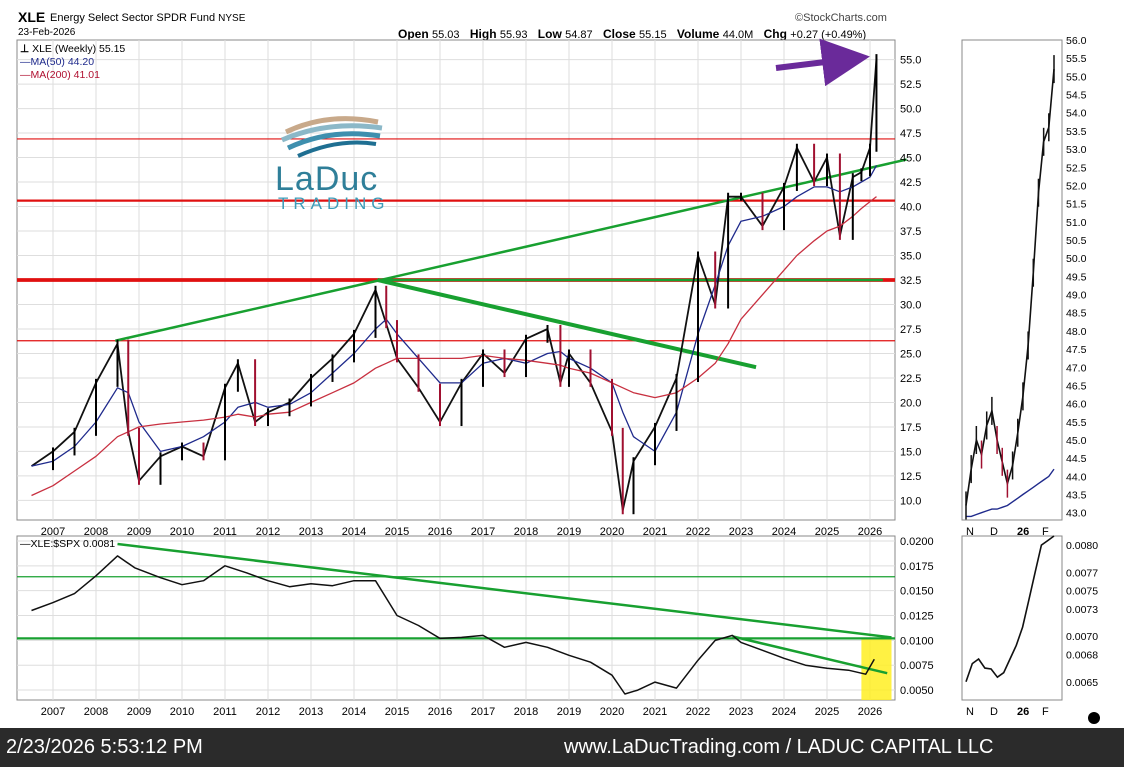 The height and width of the screenshot is (767, 1124). Describe the element at coordinates (311, 712) in the screenshot. I see `x-tick-label: 2013` at that location.